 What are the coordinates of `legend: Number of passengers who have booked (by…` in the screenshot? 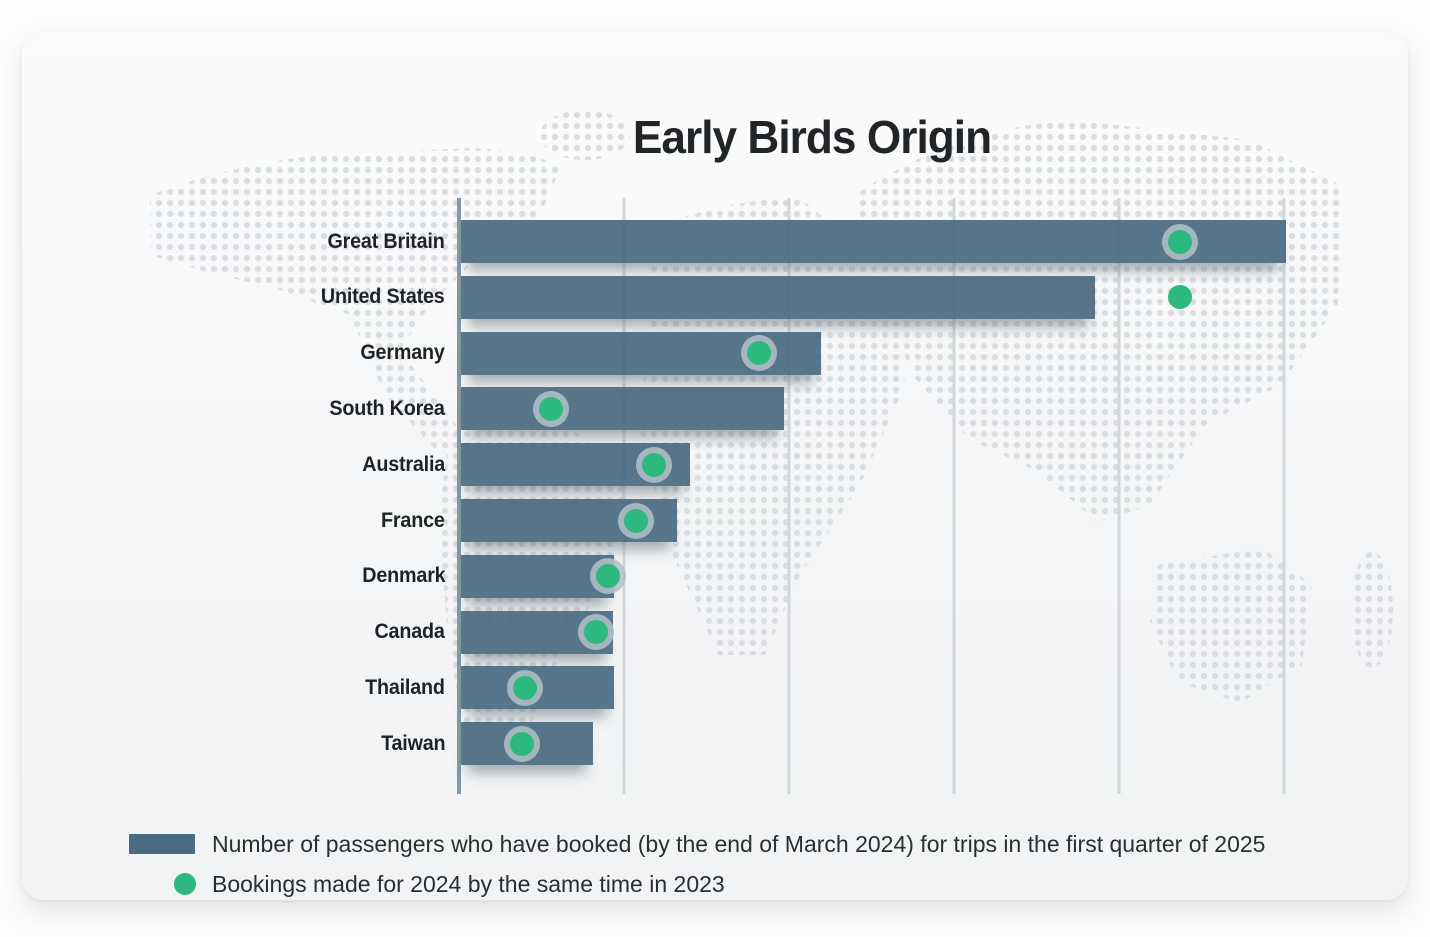 It's located at (697, 864).